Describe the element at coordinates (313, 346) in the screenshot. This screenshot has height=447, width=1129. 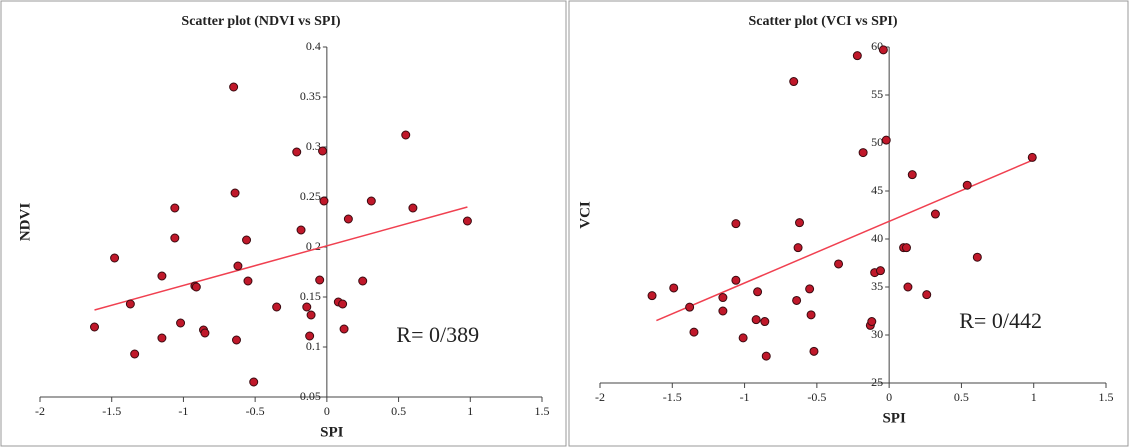
I see `y-tick-label: 0.1` at that location.